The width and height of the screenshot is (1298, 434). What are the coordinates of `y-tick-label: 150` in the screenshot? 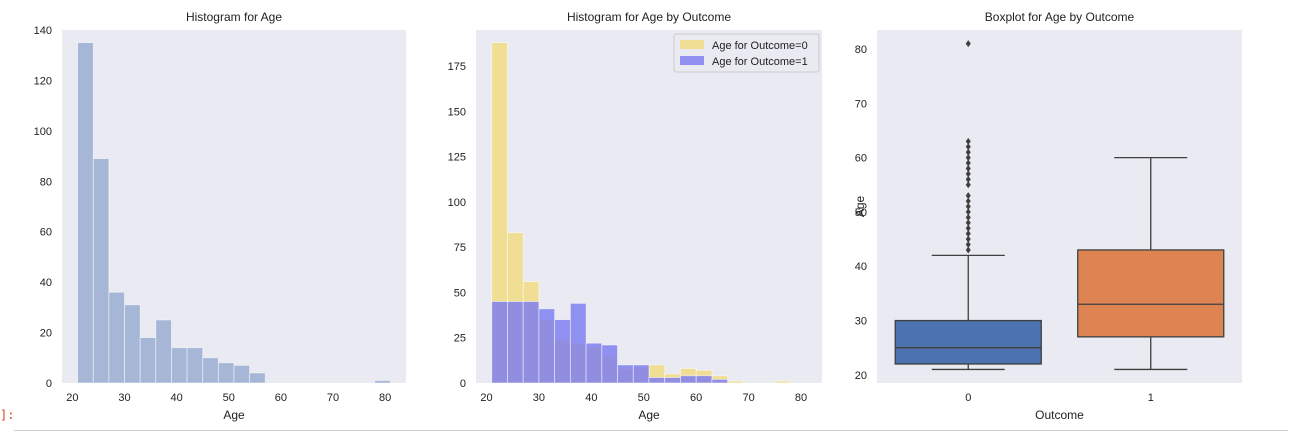 It's located at (457, 112).